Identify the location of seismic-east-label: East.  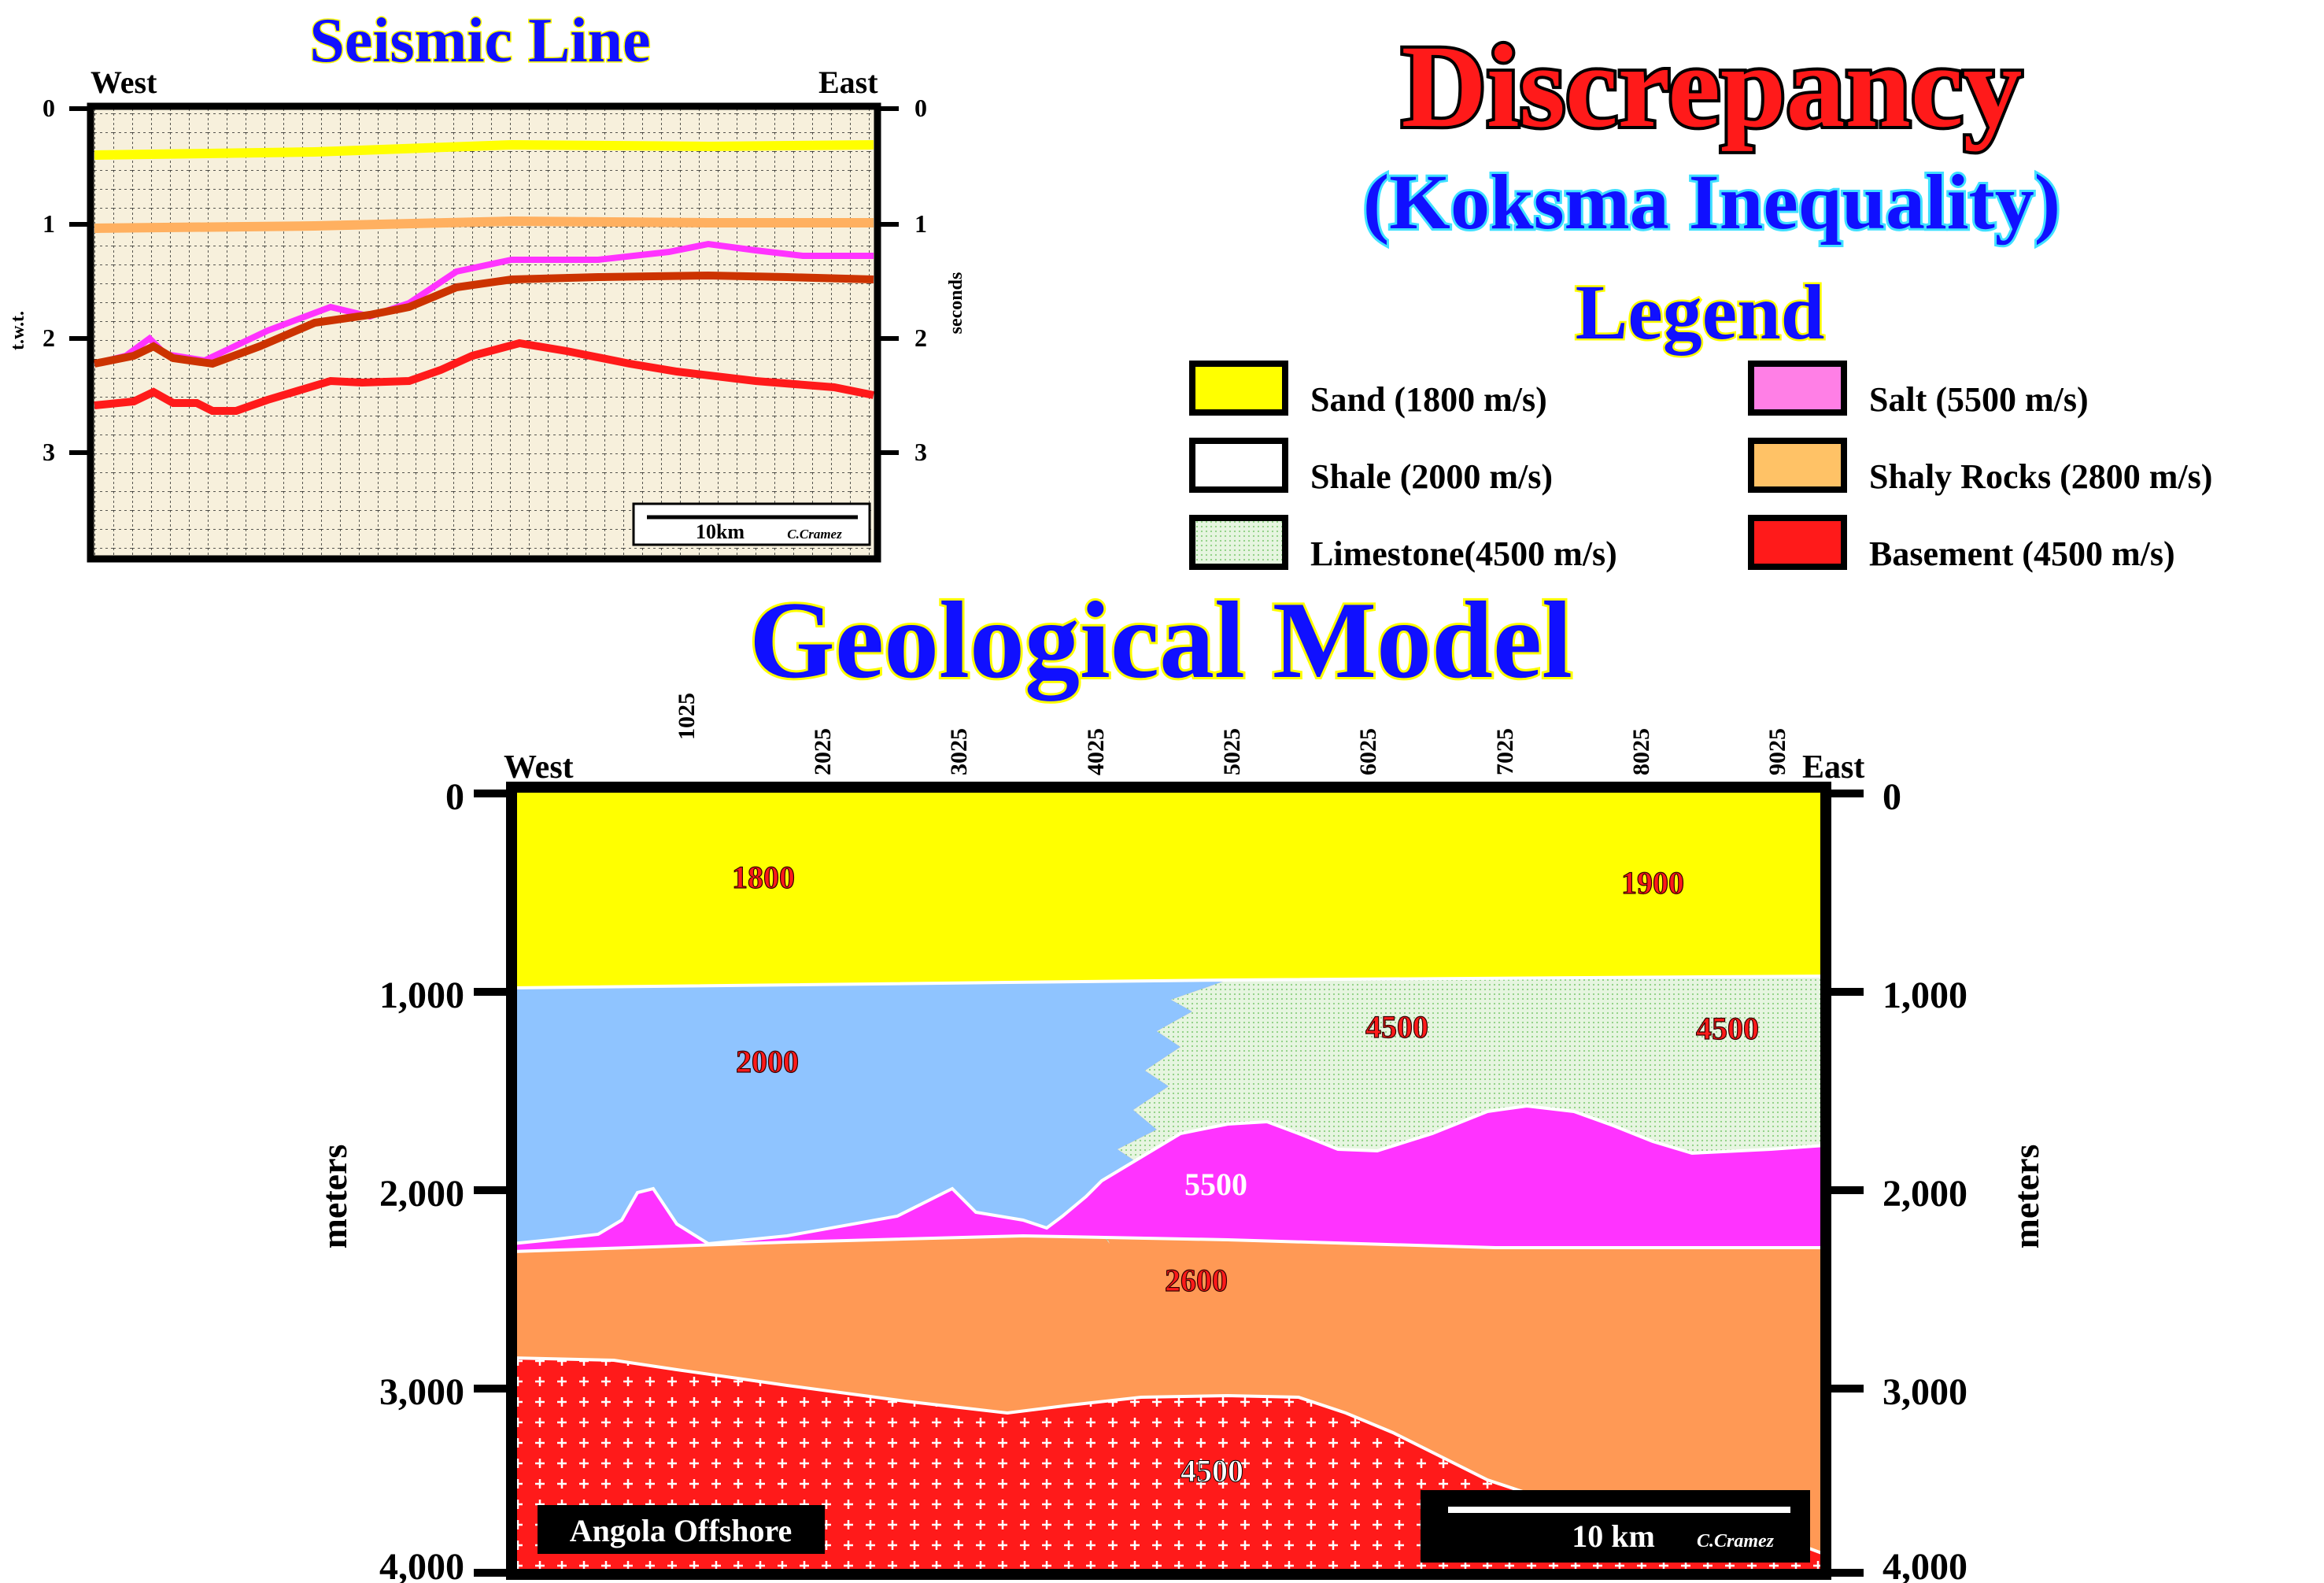
(848, 83).